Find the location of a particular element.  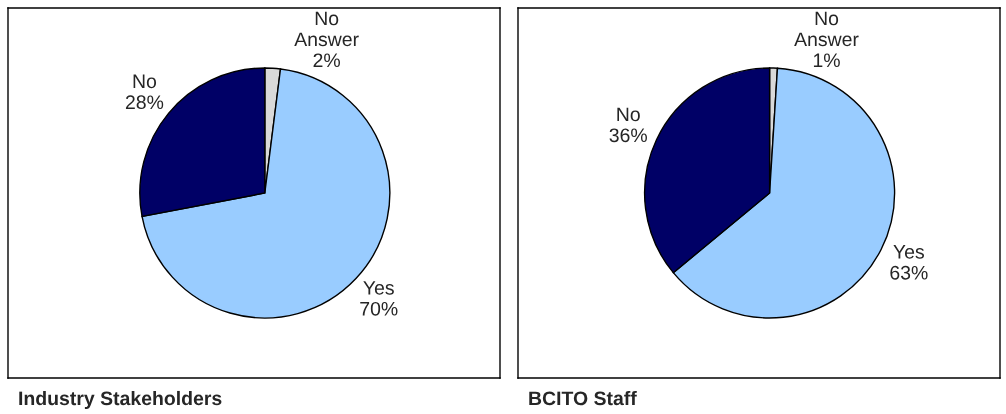

data-label: 1% is located at coordinates (826, 60).